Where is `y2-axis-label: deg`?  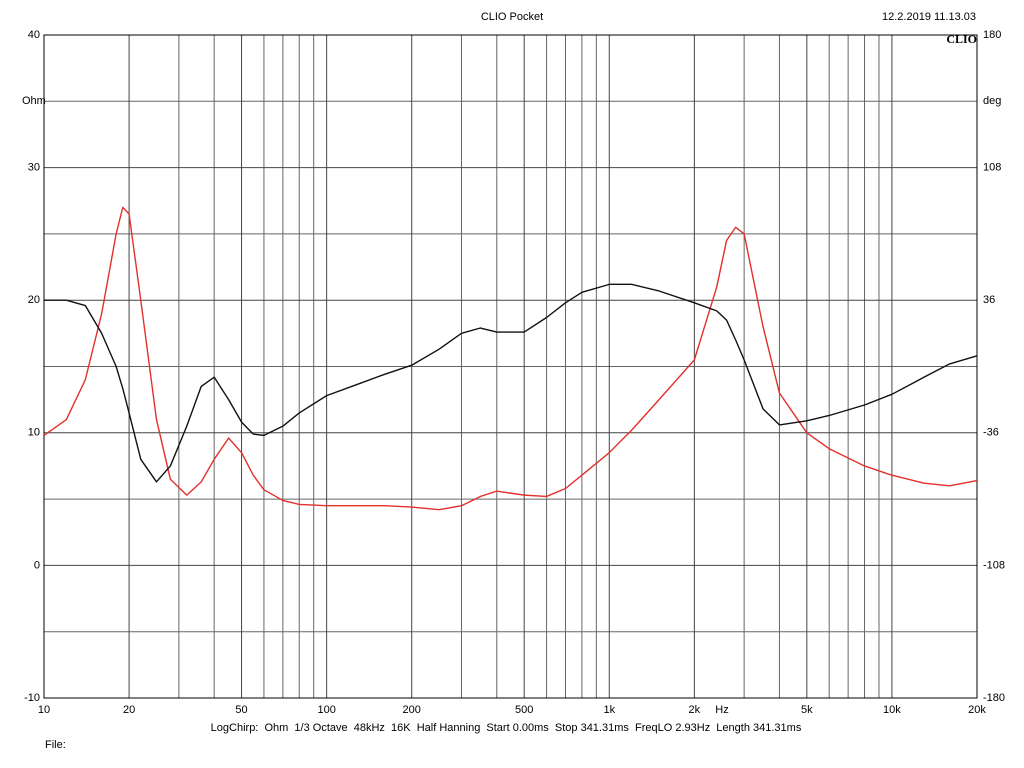 y2-axis-label: deg is located at coordinates (992, 101).